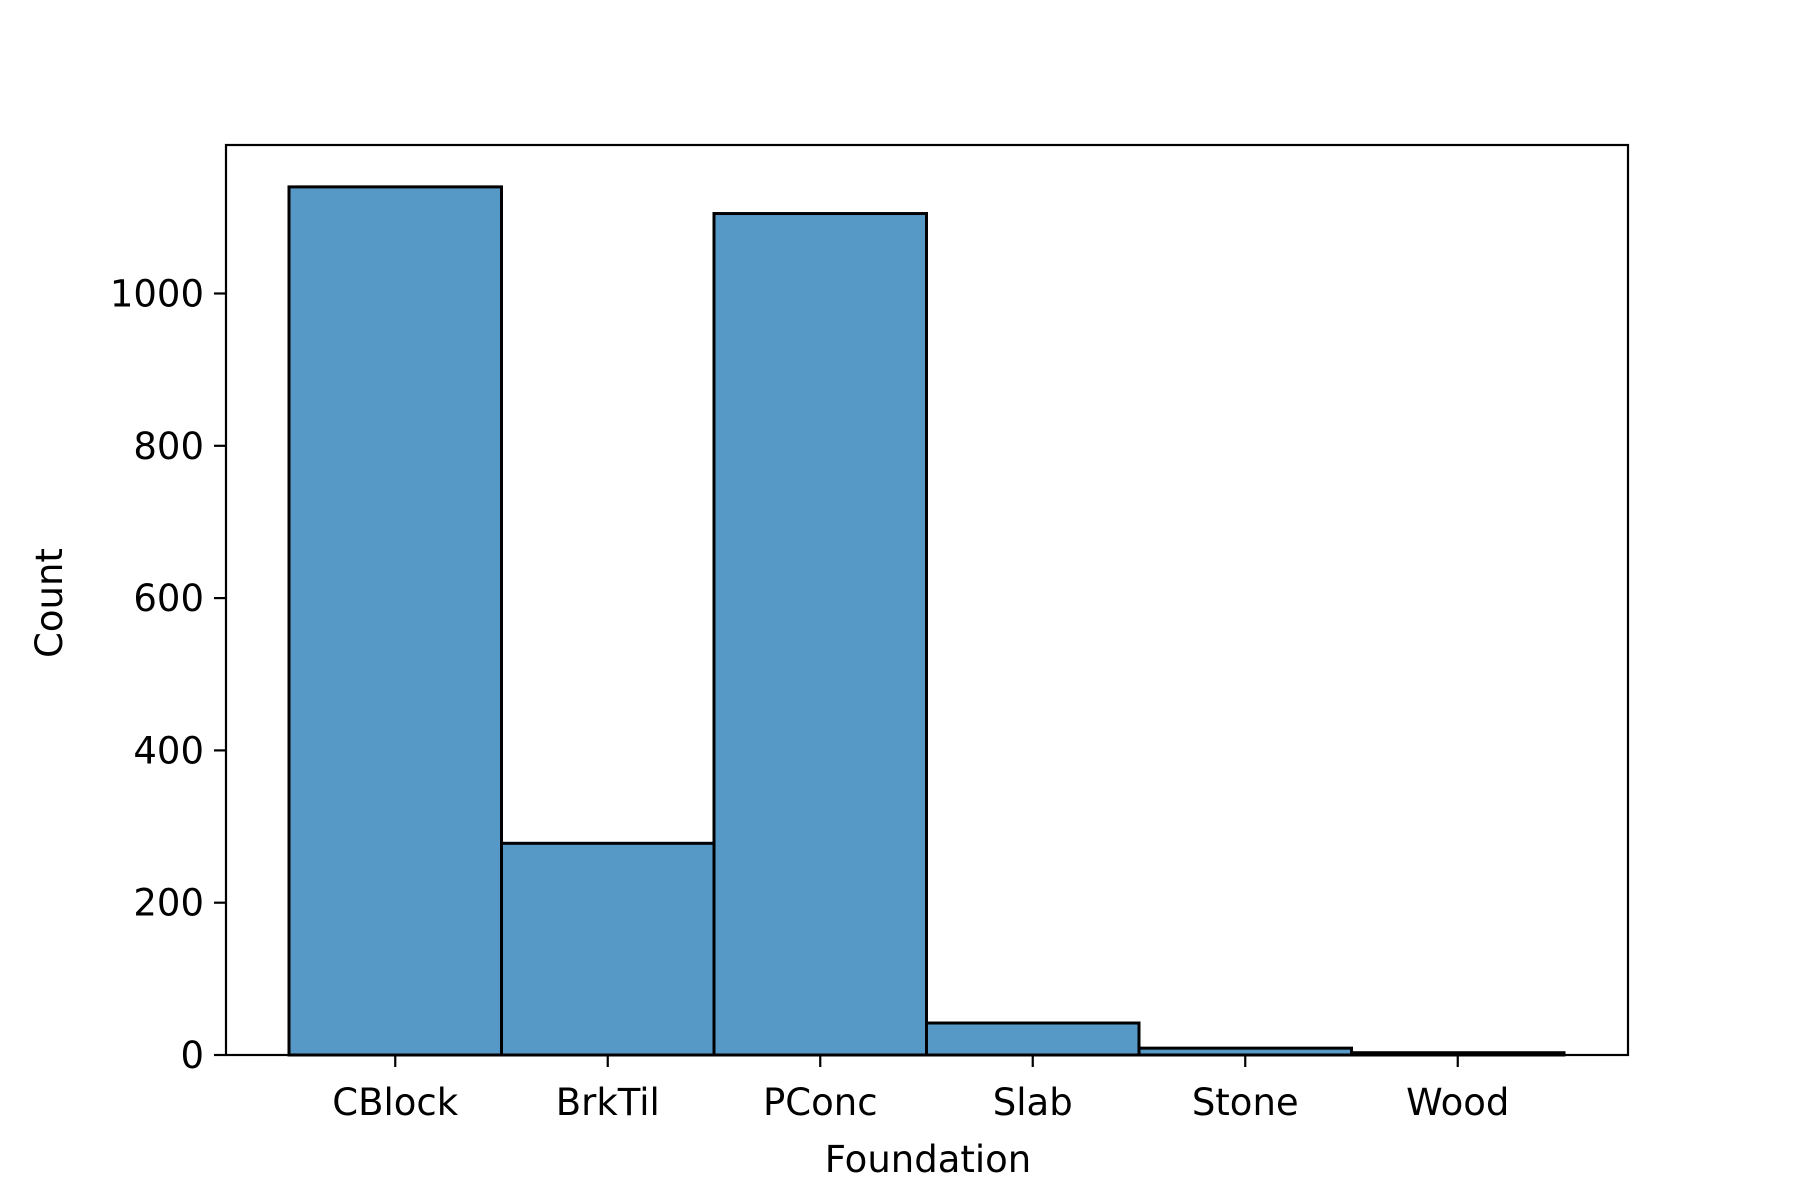  Describe the element at coordinates (395, 621) in the screenshot. I see `bar-cblock` at that location.